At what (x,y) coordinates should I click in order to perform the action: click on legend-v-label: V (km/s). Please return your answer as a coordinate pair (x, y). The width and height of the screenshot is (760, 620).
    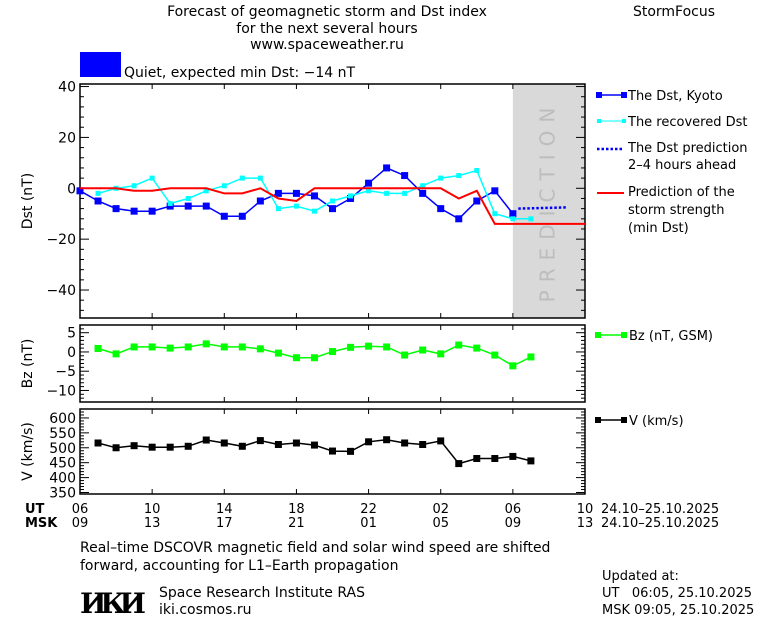
    Looking at the image, I should click on (656, 421).